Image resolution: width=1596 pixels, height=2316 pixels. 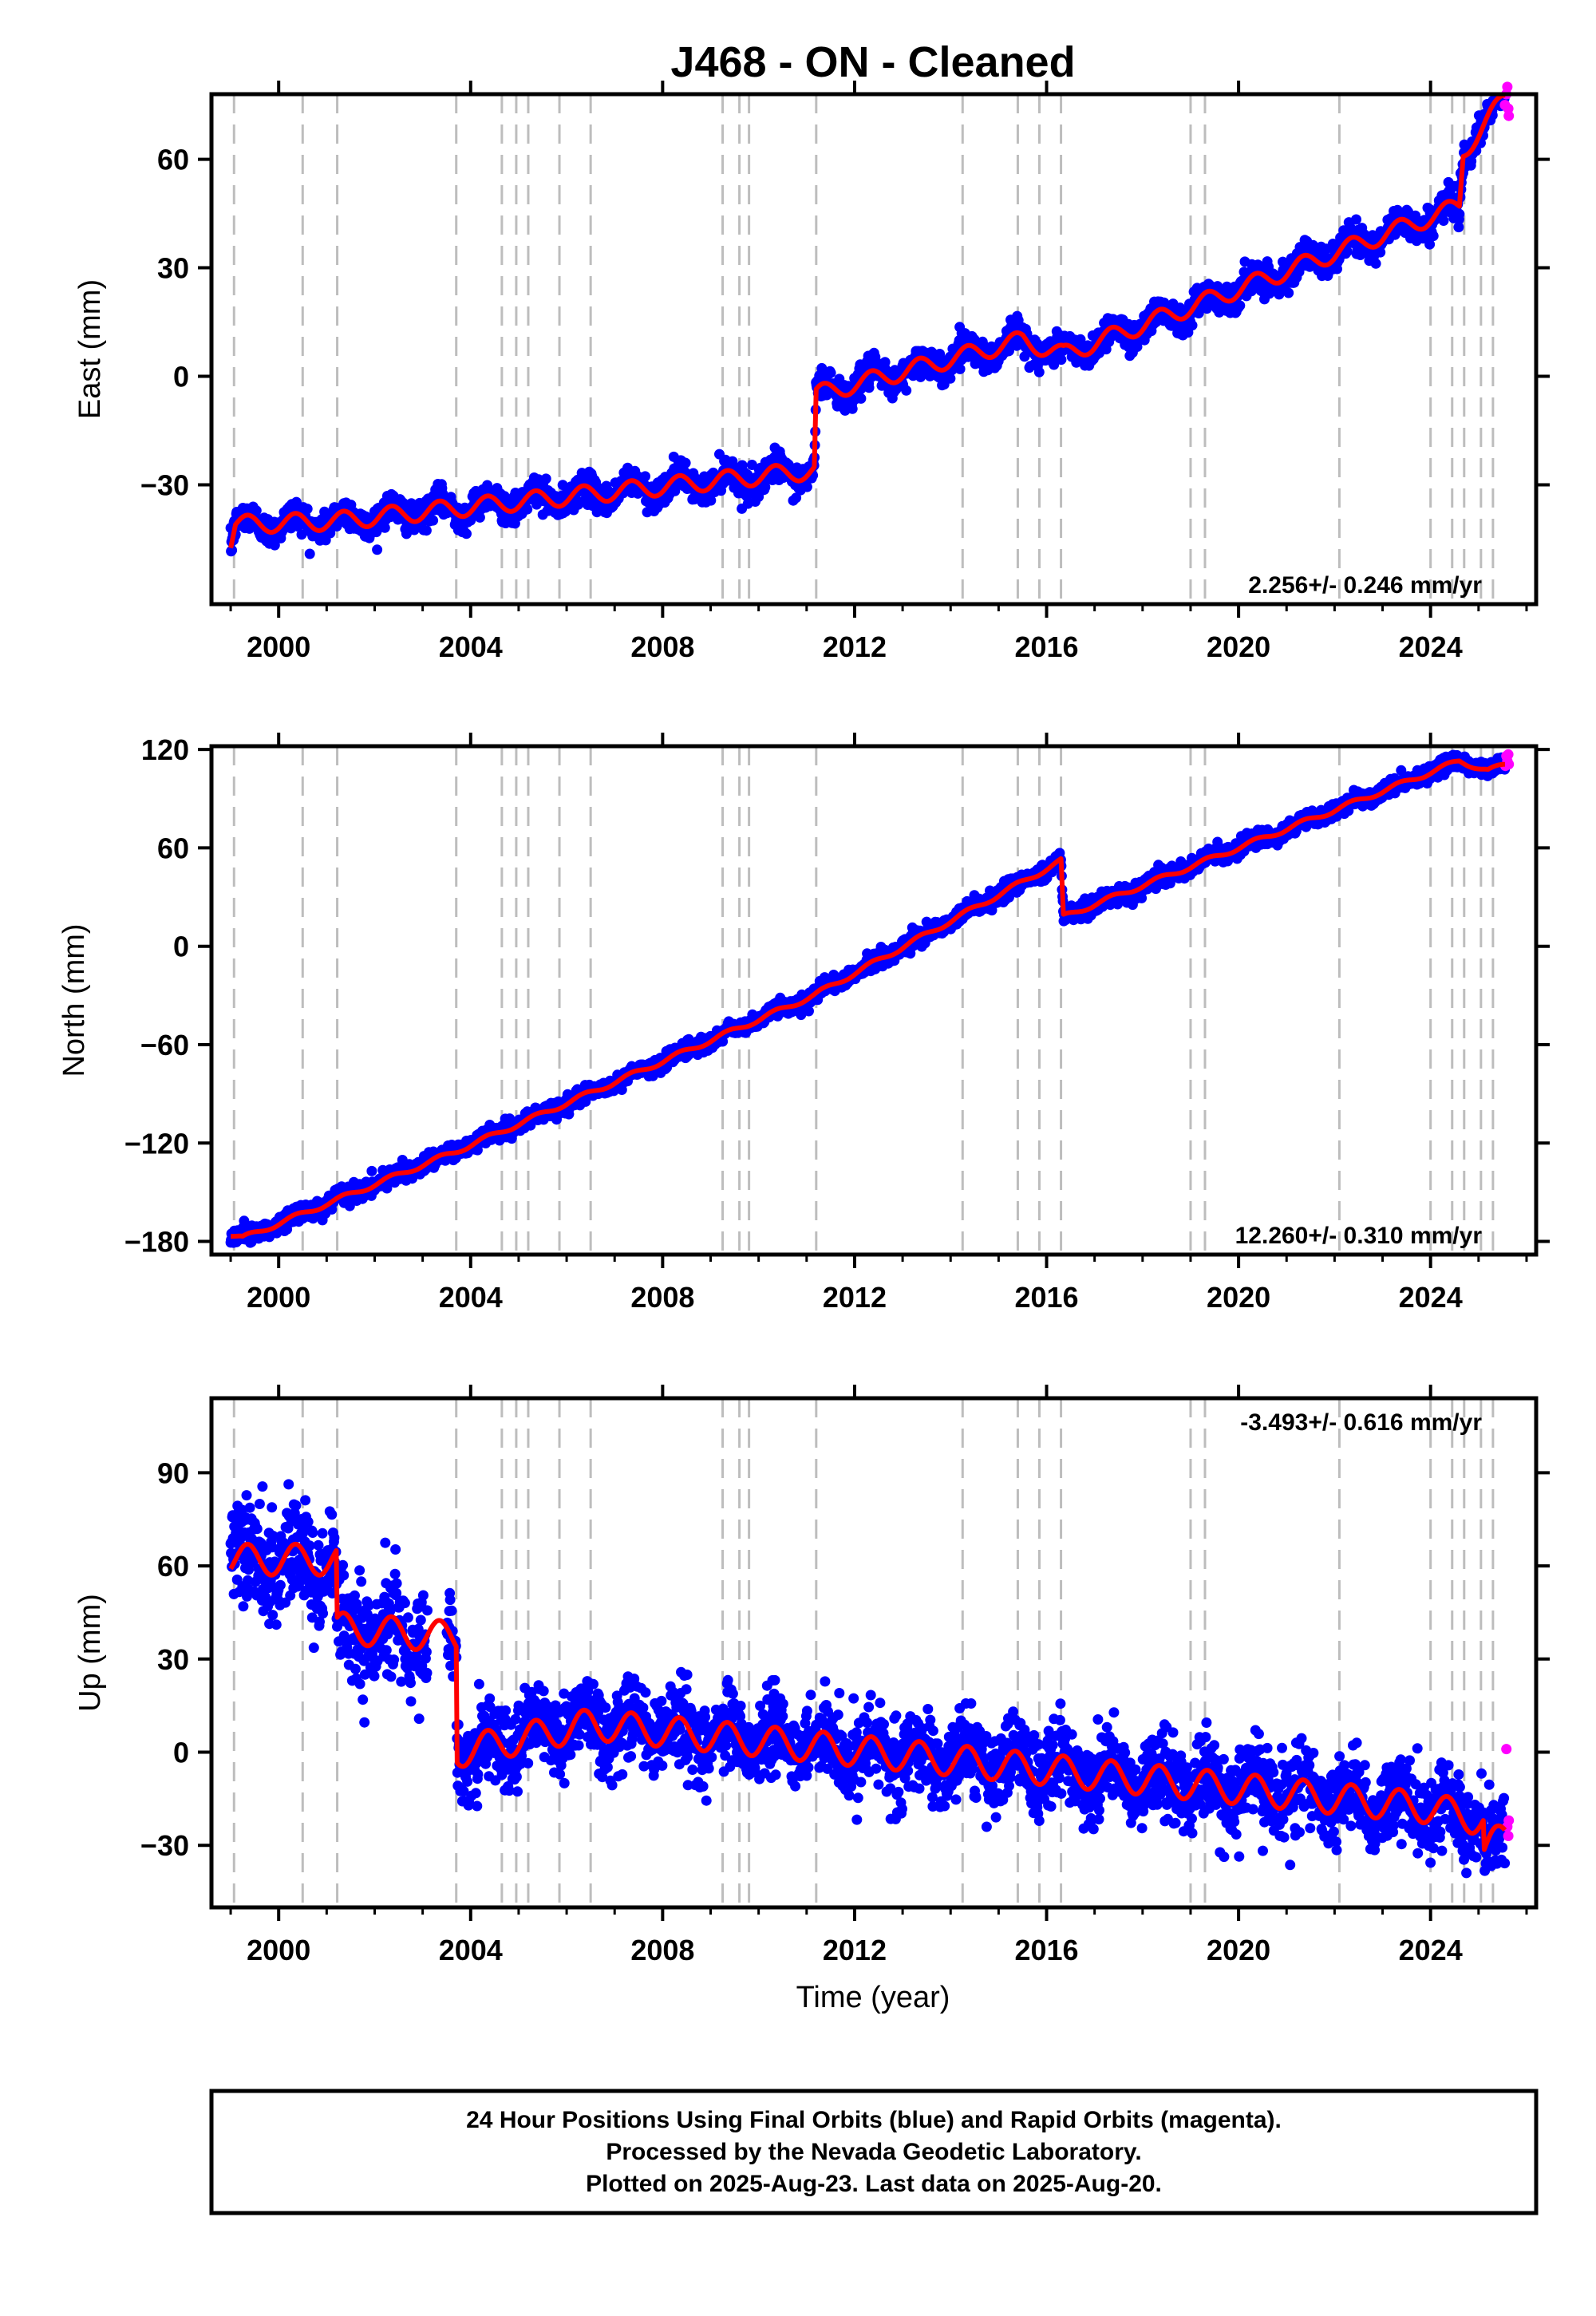 I want to click on x-tick-label: 2000, so click(x=278, y=646).